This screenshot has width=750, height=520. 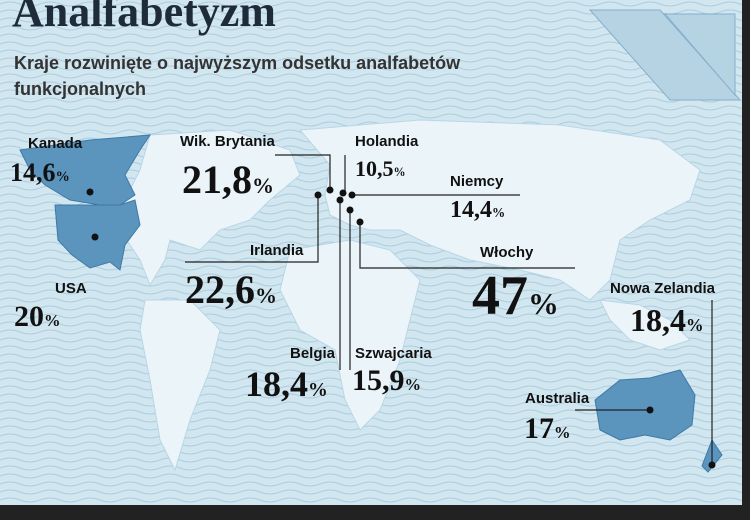 What do you see at coordinates (665, 55) in the screenshot?
I see `book-icon` at bounding box center [665, 55].